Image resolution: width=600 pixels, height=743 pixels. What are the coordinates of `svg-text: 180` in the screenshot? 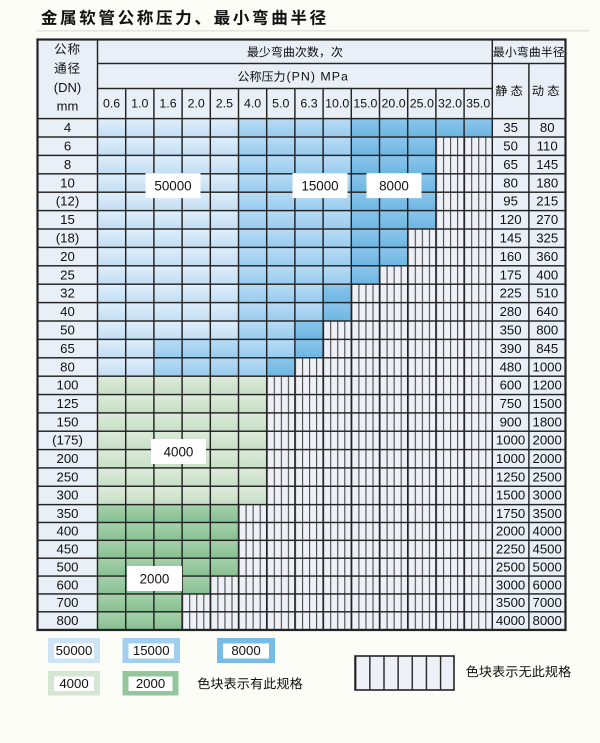 It's located at (547, 182).